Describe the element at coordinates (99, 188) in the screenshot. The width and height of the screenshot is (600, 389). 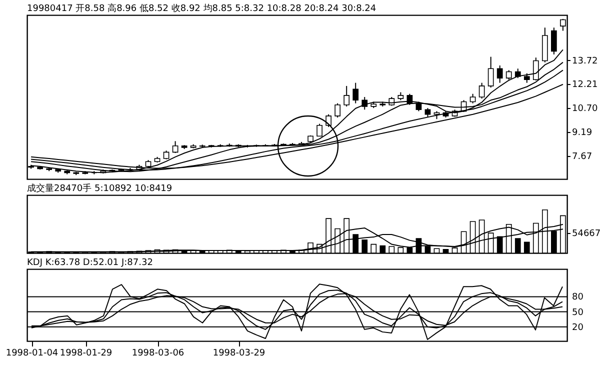
I see `chart-title: 成交量28470手 5:10892 10:8419` at that location.